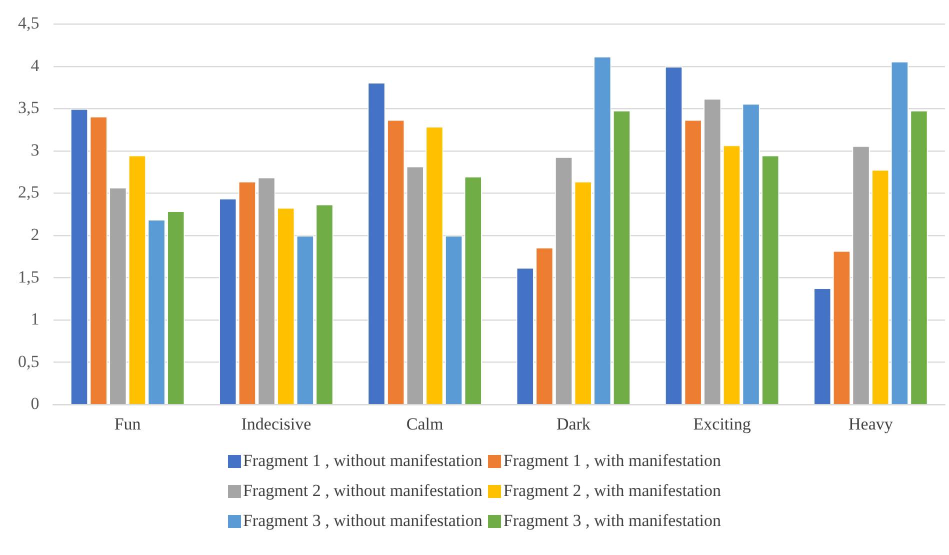  I want to click on y-tick-label: 4, so click(35, 65).